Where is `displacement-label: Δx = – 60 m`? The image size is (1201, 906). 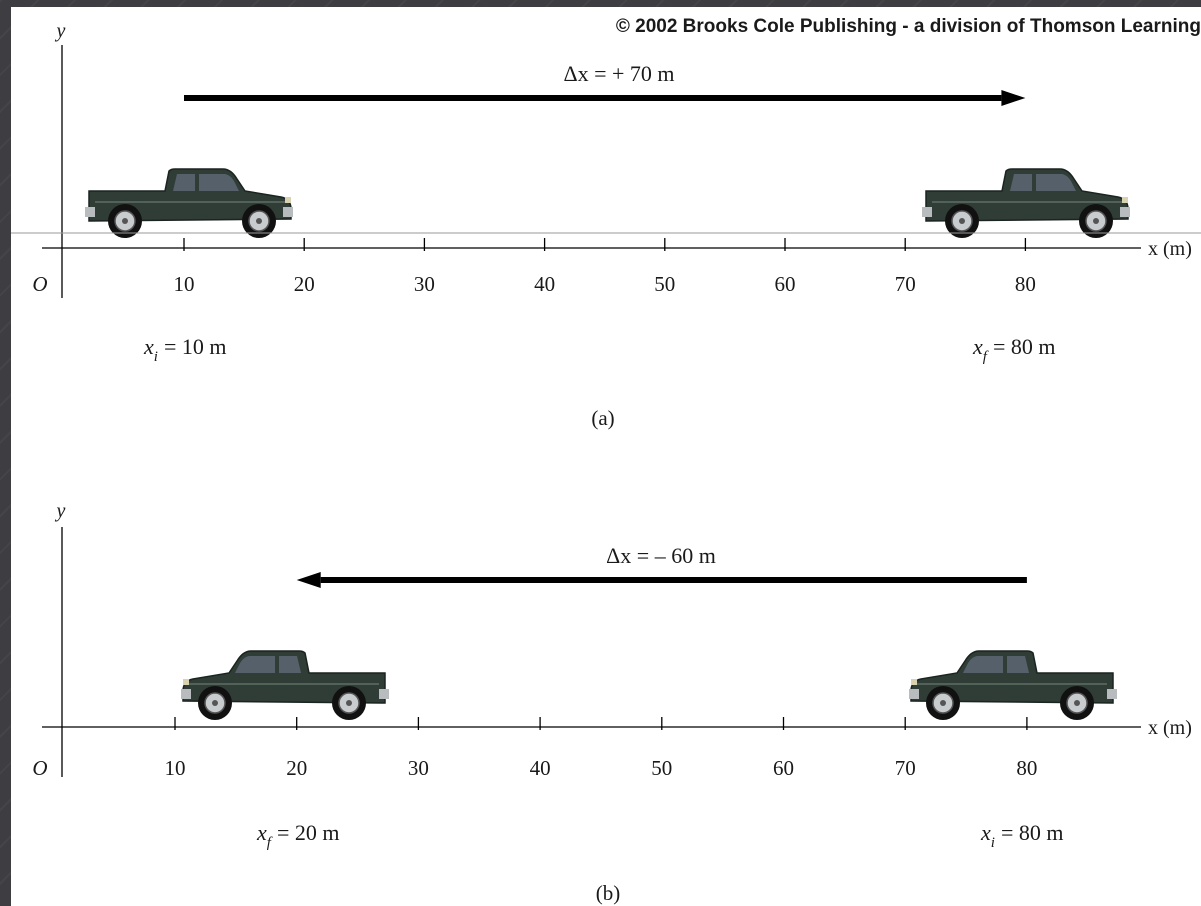
displacement-label: Δx = – 60 m is located at coordinates (661, 555).